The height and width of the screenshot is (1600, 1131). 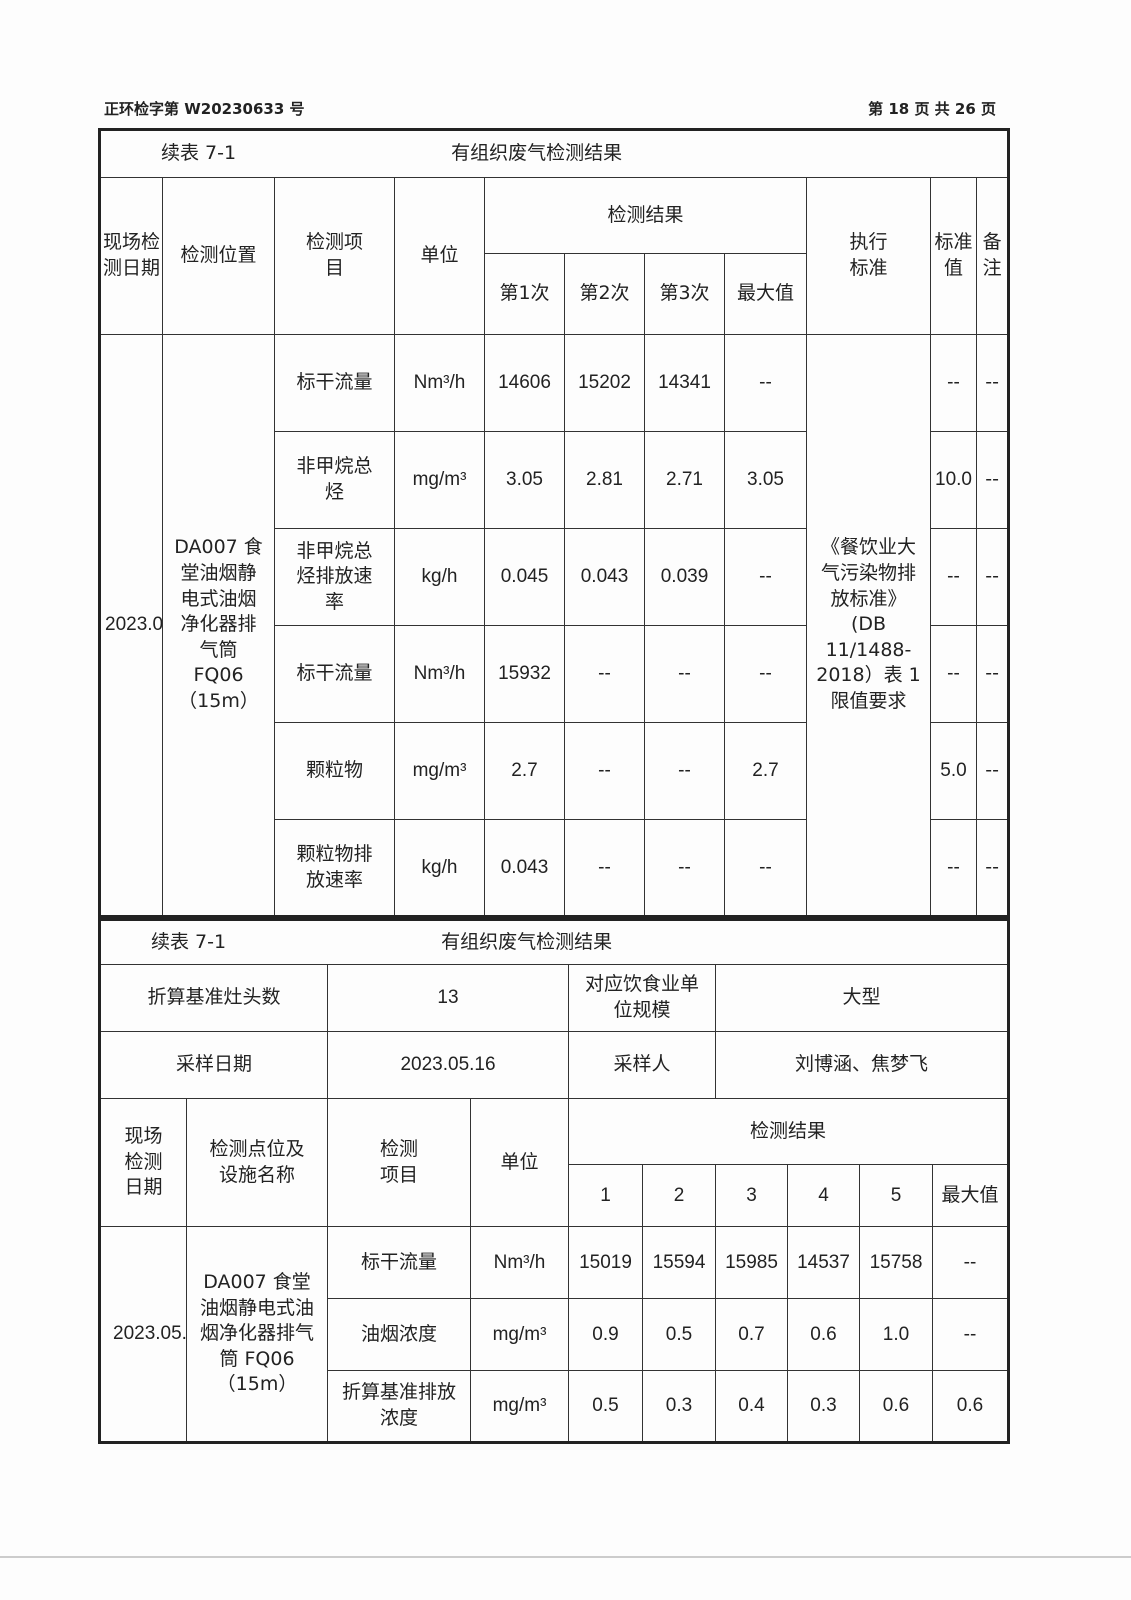 I want to click on value-1: 0.5, so click(x=605, y=1406).